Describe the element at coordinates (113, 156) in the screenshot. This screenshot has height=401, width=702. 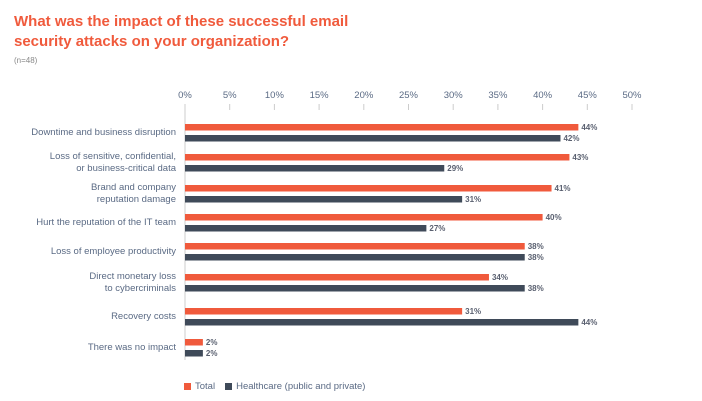
I see `category-label: Loss of sensitive, confidential,` at that location.